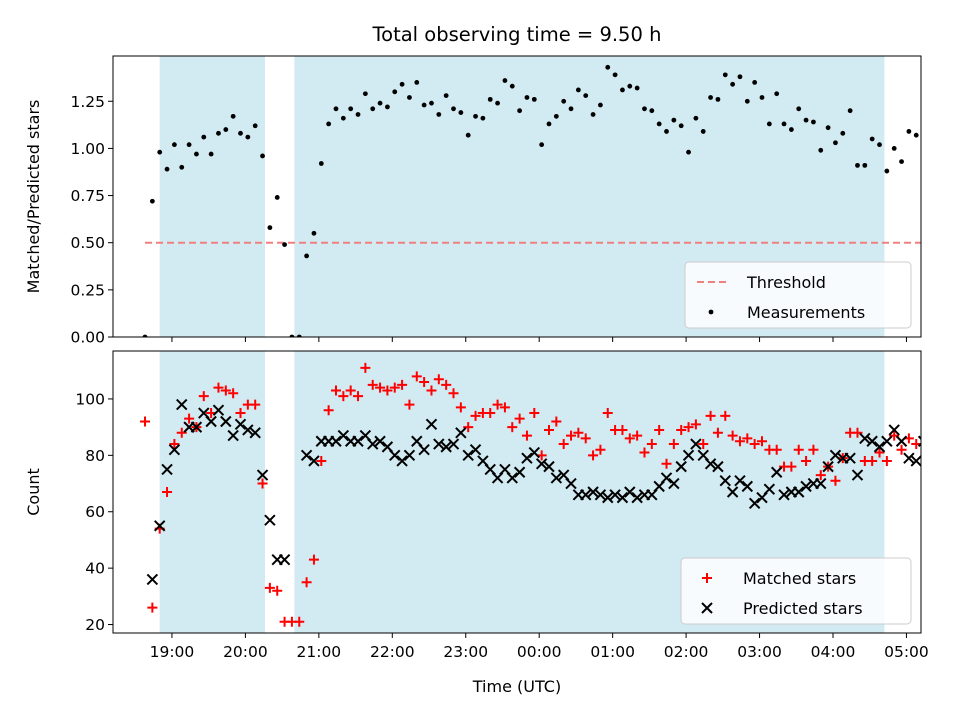 The height and width of the screenshot is (724, 960). What do you see at coordinates (798, 295) in the screenshot?
I see `legend: Threshold Measurements` at bounding box center [798, 295].